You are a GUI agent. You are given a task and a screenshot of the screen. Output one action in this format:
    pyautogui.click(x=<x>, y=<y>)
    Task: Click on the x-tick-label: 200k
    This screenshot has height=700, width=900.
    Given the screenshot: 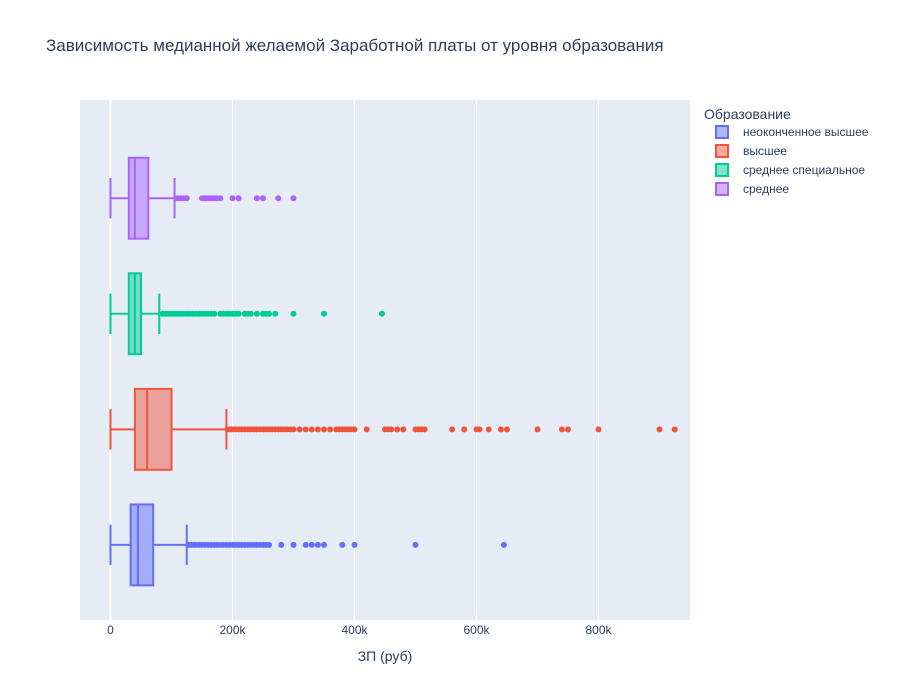 What is the action you would take?
    pyautogui.click(x=232, y=630)
    